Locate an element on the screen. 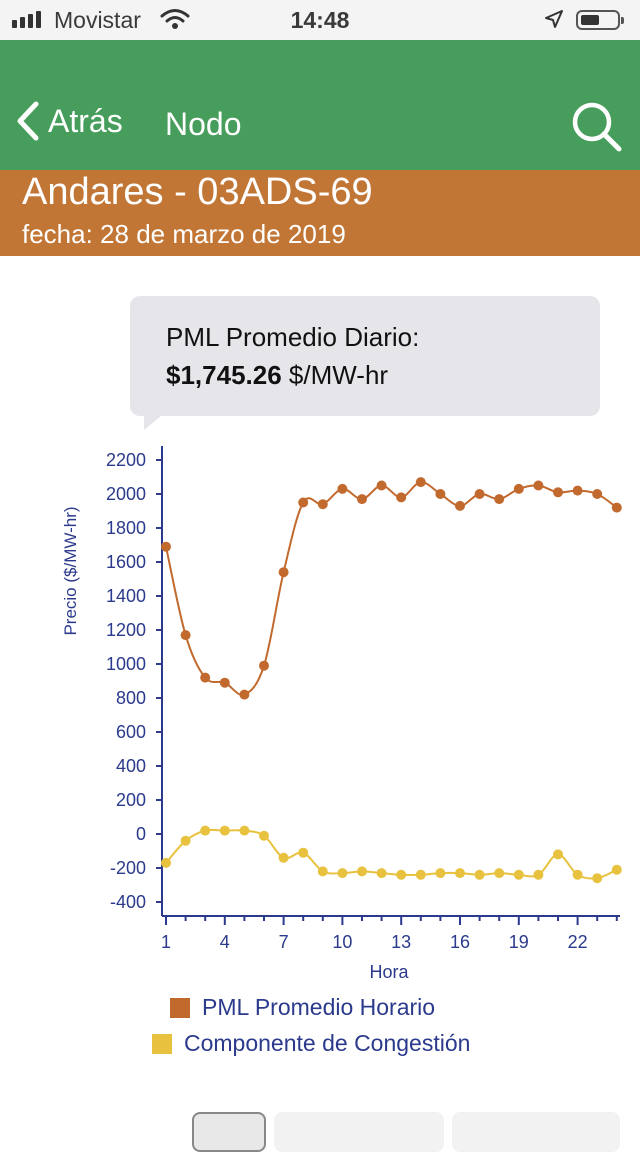  bottom-segment-control is located at coordinates (320, 1132).